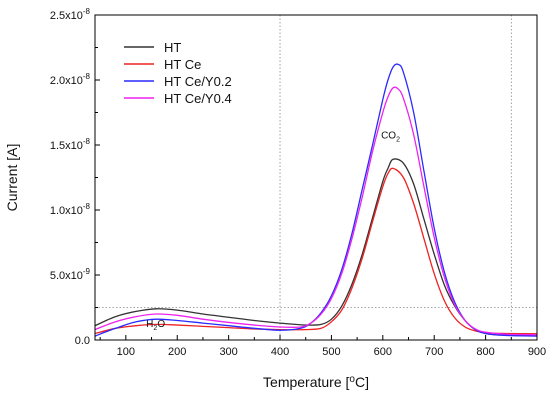 Image resolution: width=550 pixels, height=400 pixels. I want to click on x-tick-label: 900, so click(537, 352).